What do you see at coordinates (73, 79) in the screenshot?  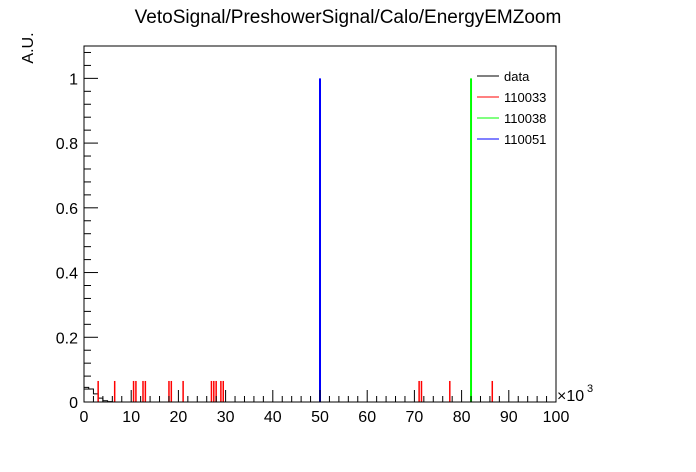 I see `y-tick-label: 1` at bounding box center [73, 79].